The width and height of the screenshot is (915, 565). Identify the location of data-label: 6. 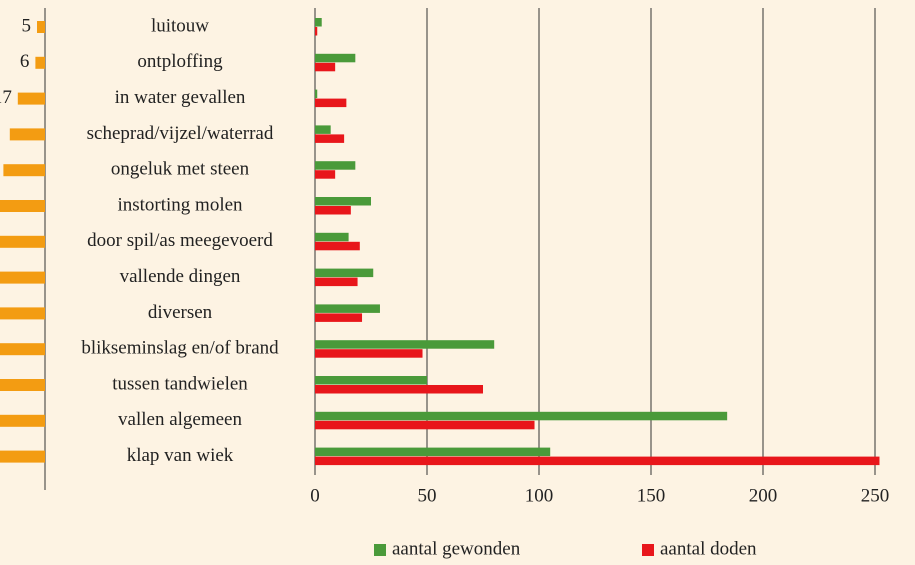
(25, 61).